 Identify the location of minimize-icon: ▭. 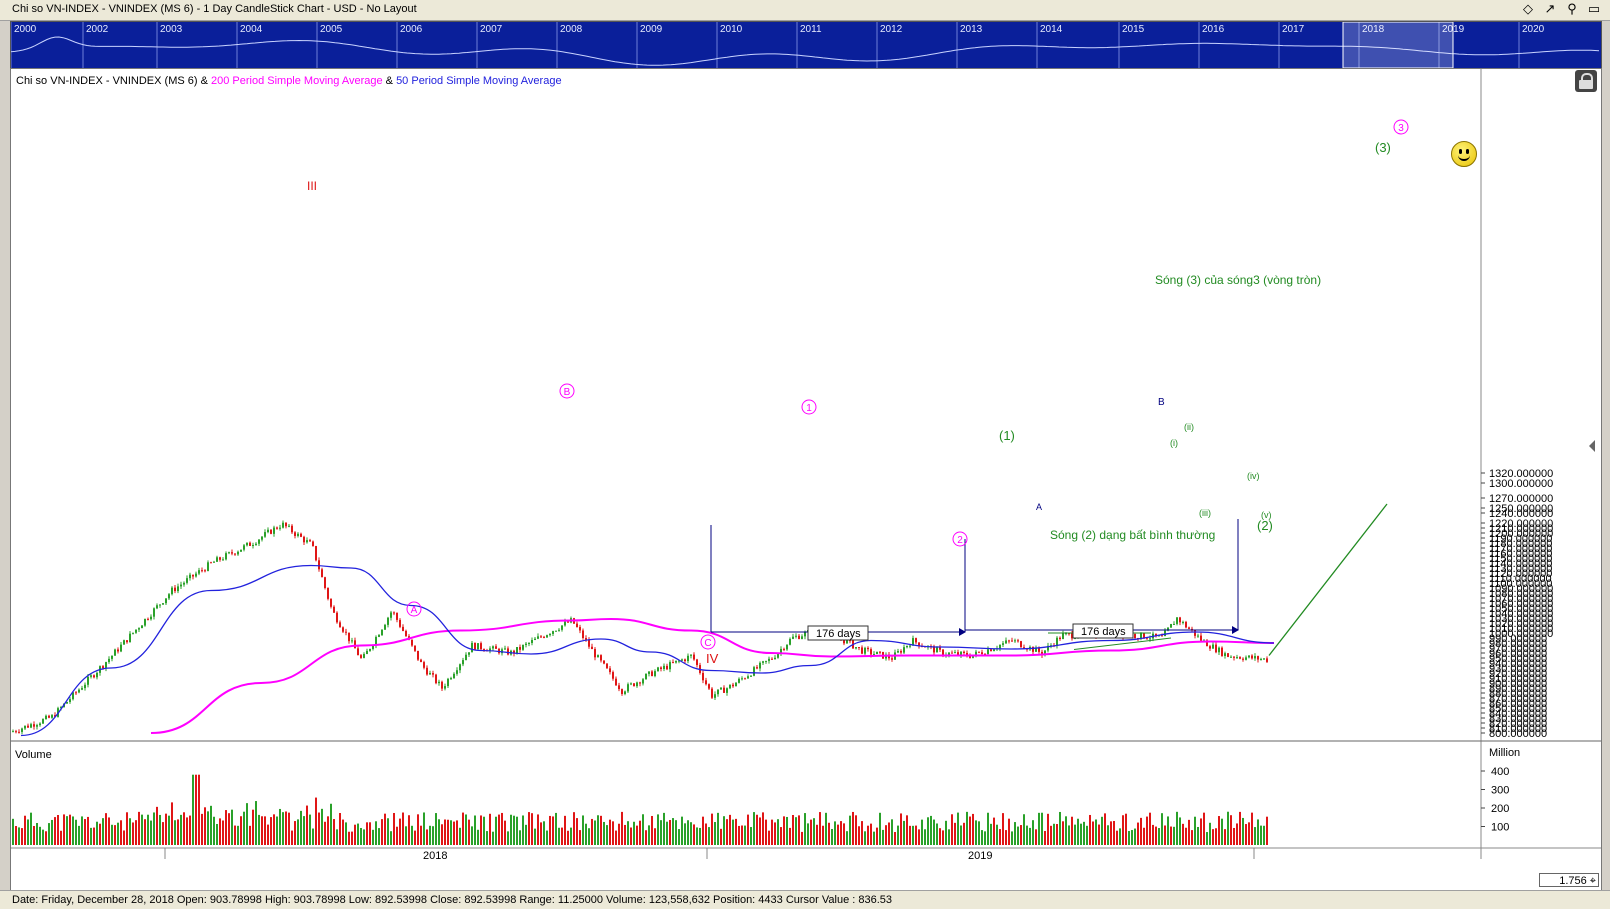
(1594, 8).